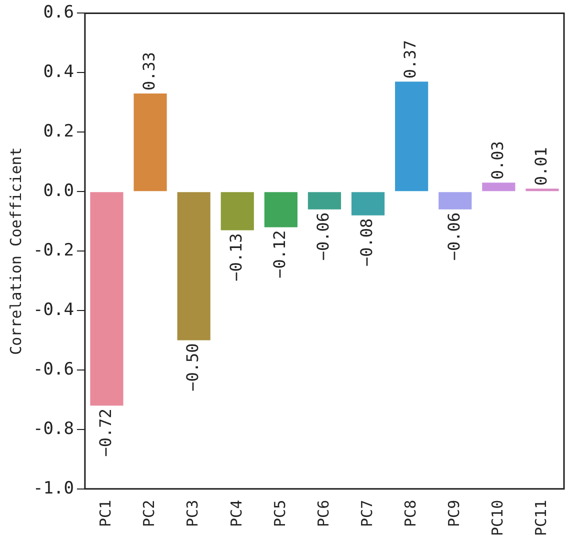 The image size is (567, 539). What do you see at coordinates (236, 513) in the screenshot?
I see `x-tick-label: PC4` at bounding box center [236, 513].